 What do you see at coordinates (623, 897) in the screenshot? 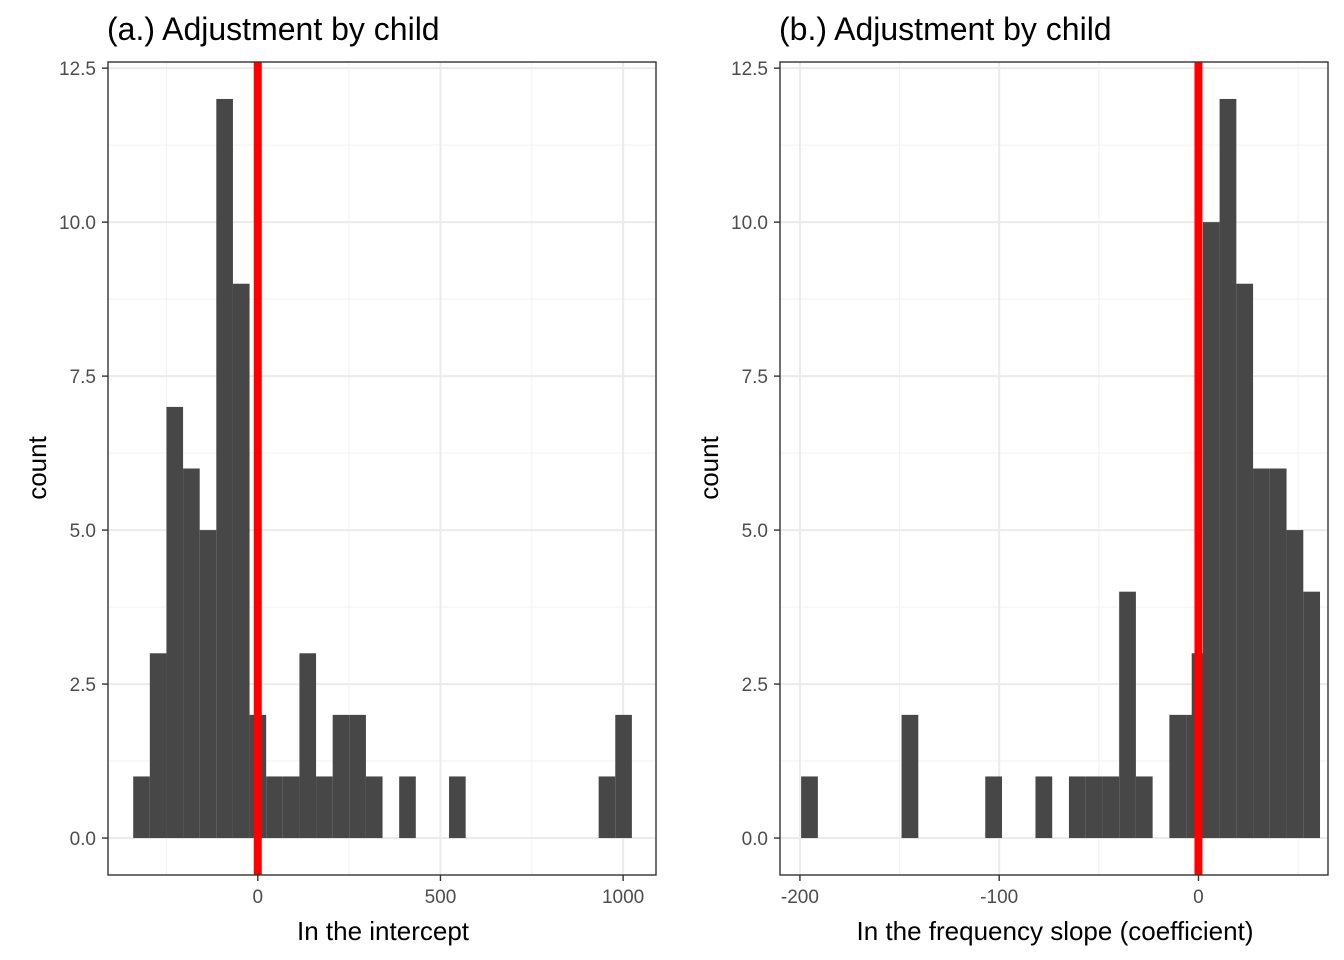
I see `panel-a-x-tick-label: 1000` at bounding box center [623, 897].